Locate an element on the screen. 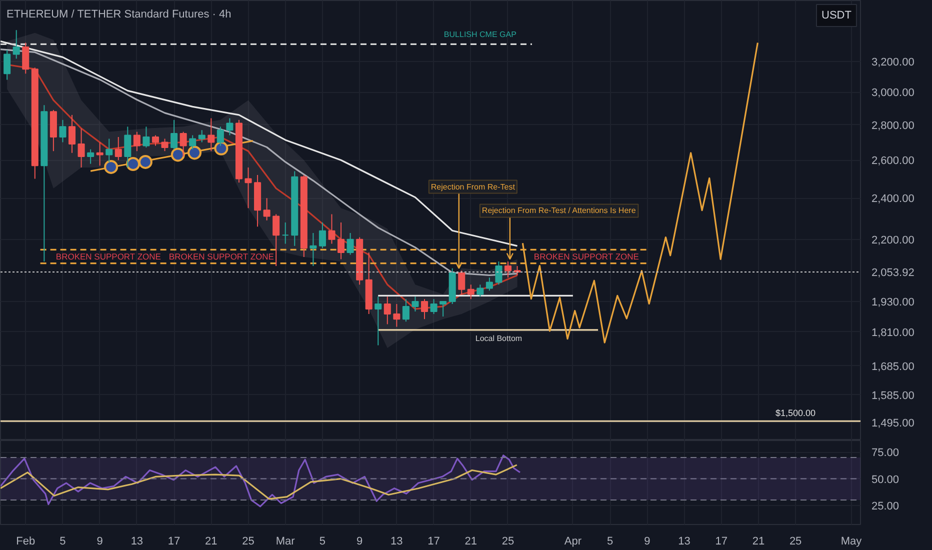  ref-line-label: 2,053.92 is located at coordinates (893, 273).